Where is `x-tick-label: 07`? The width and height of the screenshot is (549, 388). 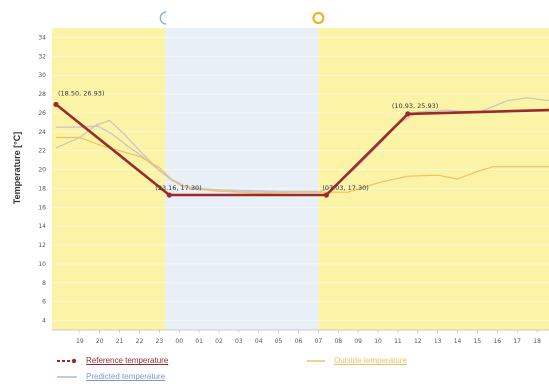 x-tick-label: 07 is located at coordinates (319, 341).